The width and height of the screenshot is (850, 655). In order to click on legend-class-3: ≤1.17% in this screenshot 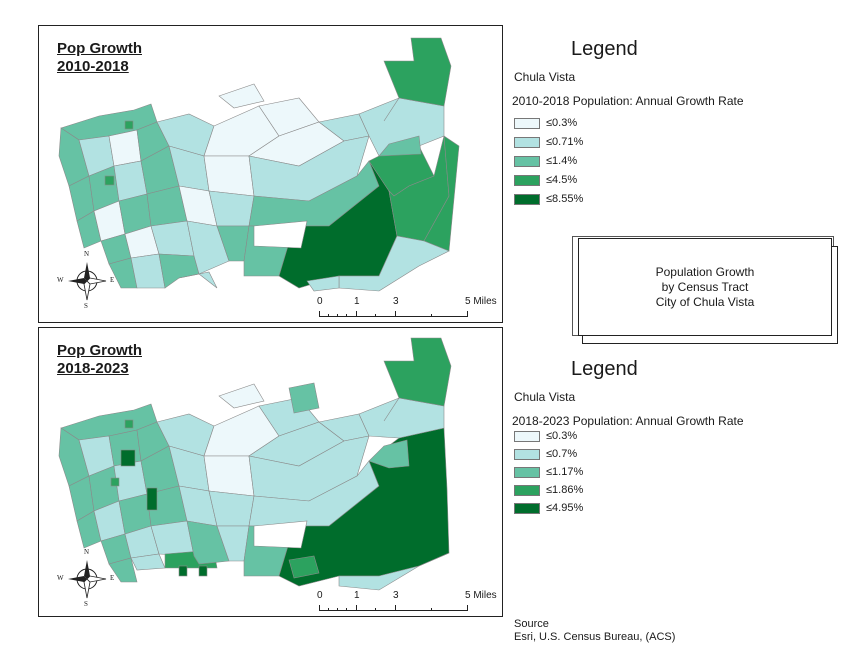, I will do `click(548, 472)`.